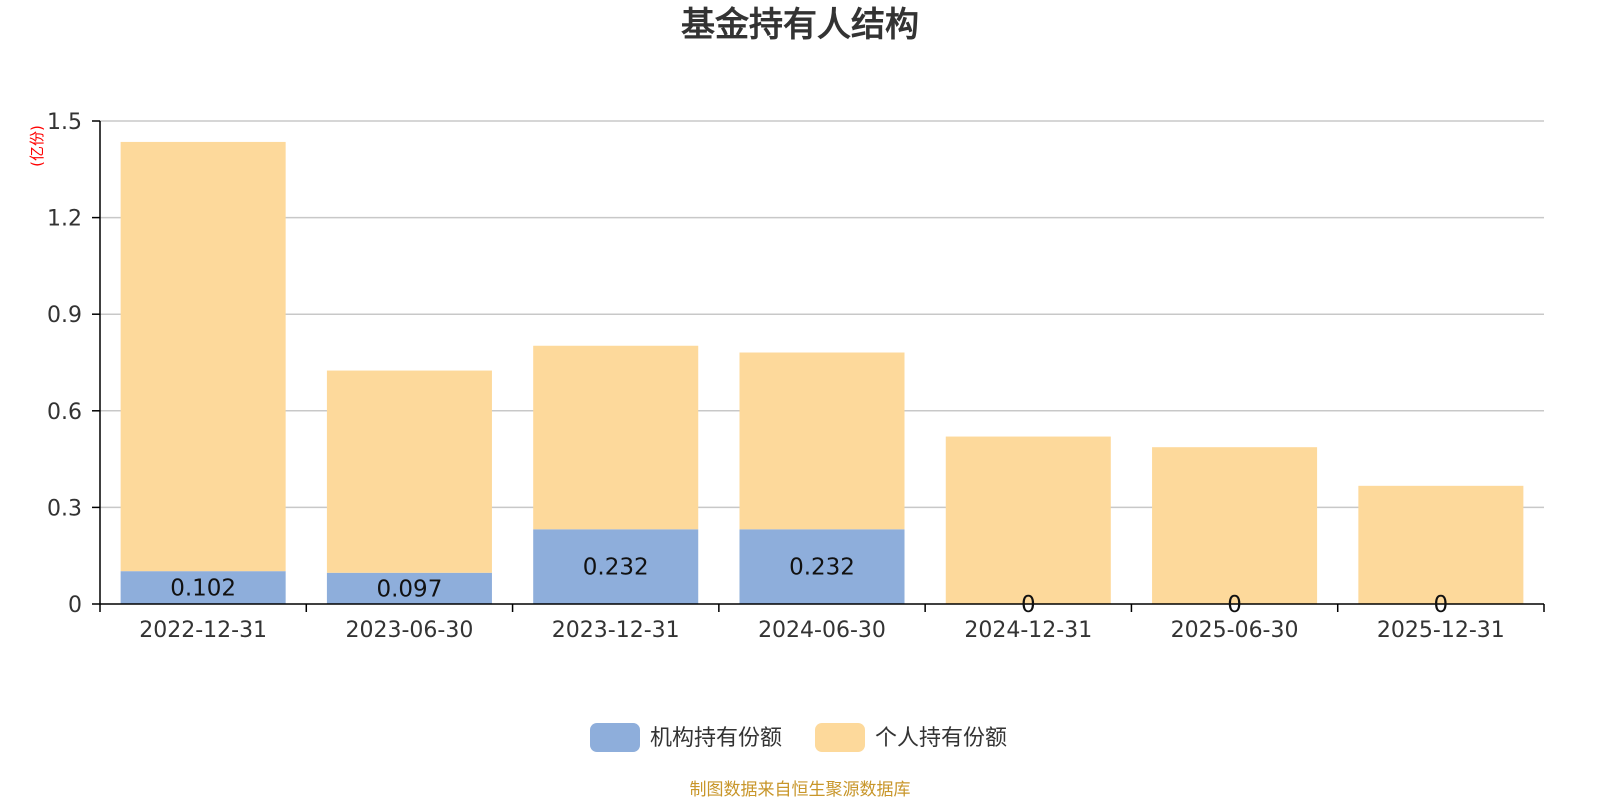 The image size is (1600, 800). Describe the element at coordinates (409, 630) in the screenshot. I see `x-tick-label: 2023-06-30` at that location.